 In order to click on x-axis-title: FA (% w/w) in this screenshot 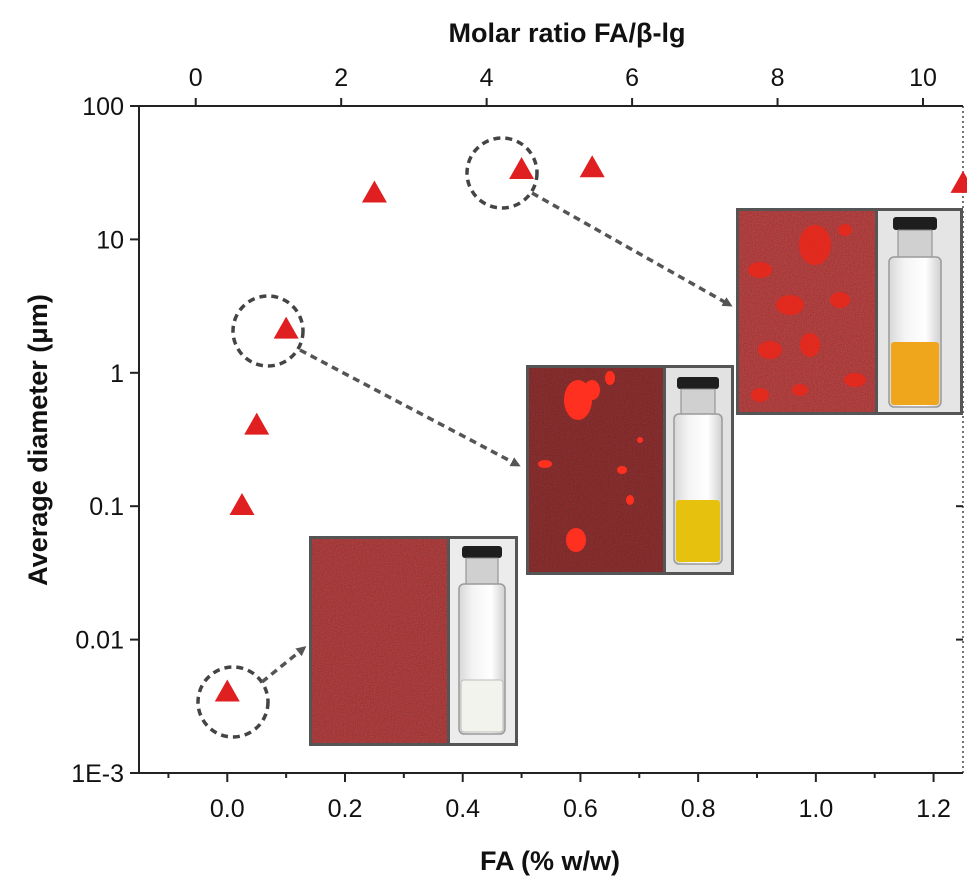, I will do `click(550, 861)`.